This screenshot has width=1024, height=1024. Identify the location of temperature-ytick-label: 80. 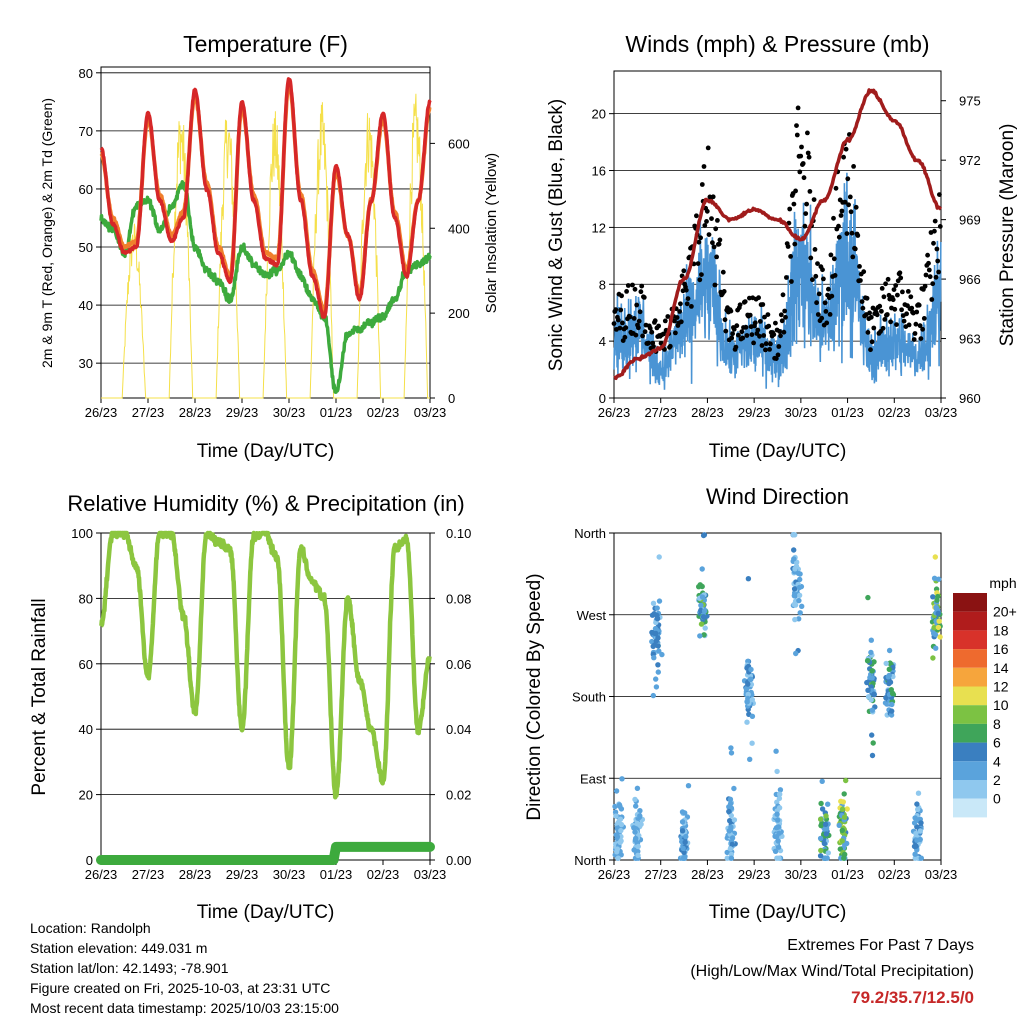
(86, 73).